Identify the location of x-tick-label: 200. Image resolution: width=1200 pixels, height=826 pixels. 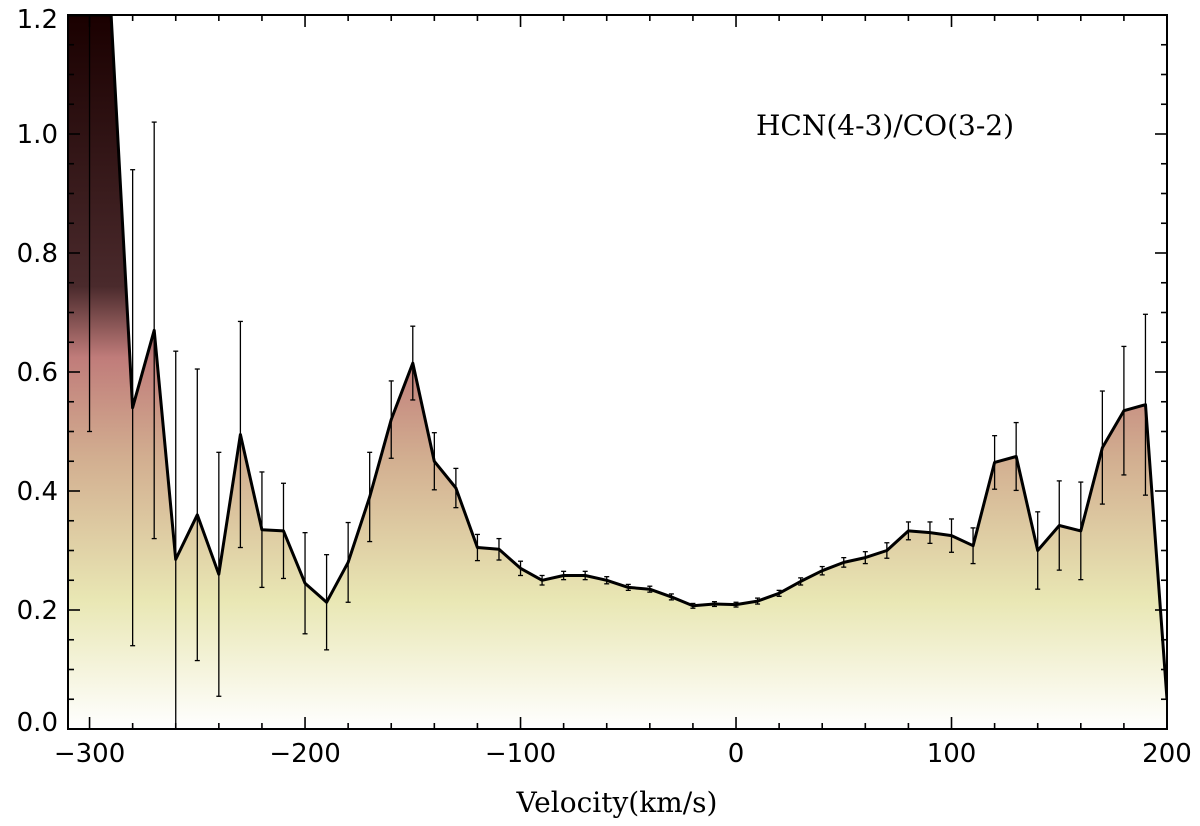
(1167, 754).